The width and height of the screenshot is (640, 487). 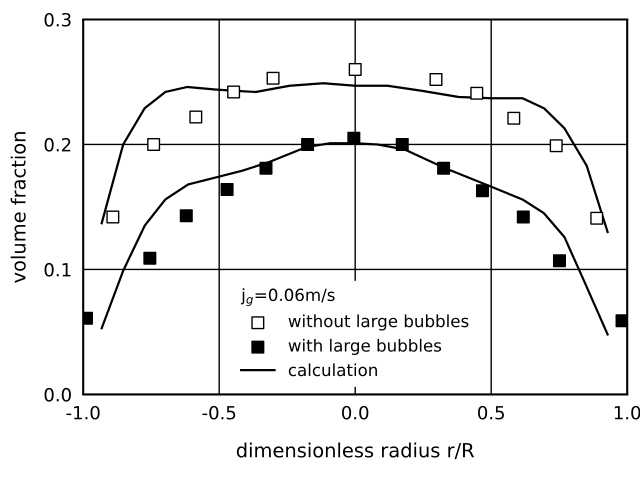 I want to click on y-tick-label: 0.1, so click(x=57, y=269).